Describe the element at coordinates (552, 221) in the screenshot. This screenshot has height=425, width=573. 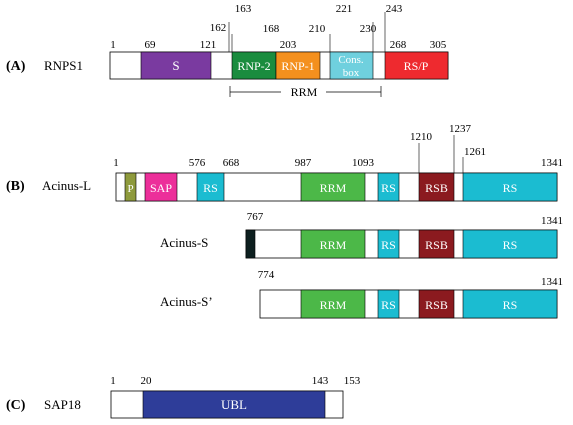
I see `acinus-s-num-1341: 1341` at that location.